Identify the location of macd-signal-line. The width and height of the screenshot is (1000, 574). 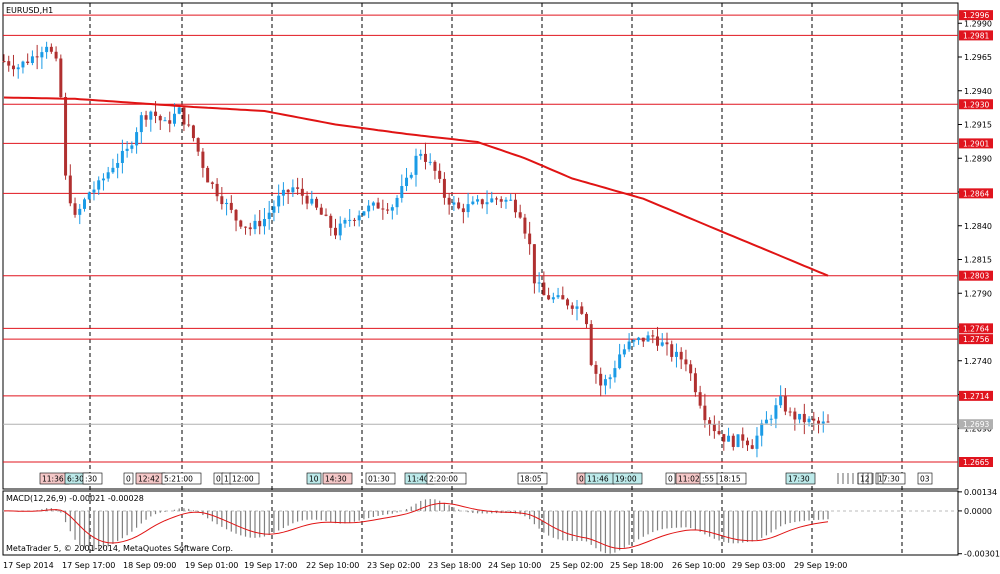
(416, 526).